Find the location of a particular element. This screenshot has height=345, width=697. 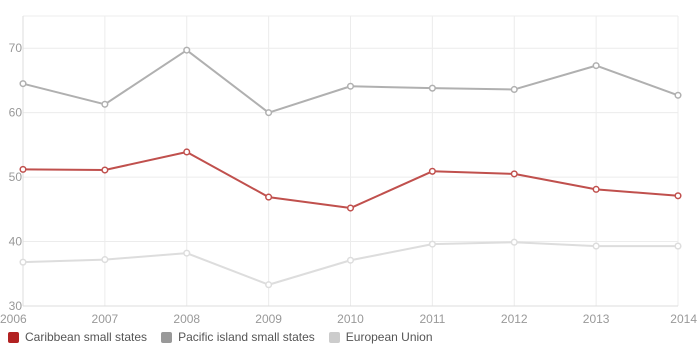

x-tick-label: 2012 is located at coordinates (514, 319).